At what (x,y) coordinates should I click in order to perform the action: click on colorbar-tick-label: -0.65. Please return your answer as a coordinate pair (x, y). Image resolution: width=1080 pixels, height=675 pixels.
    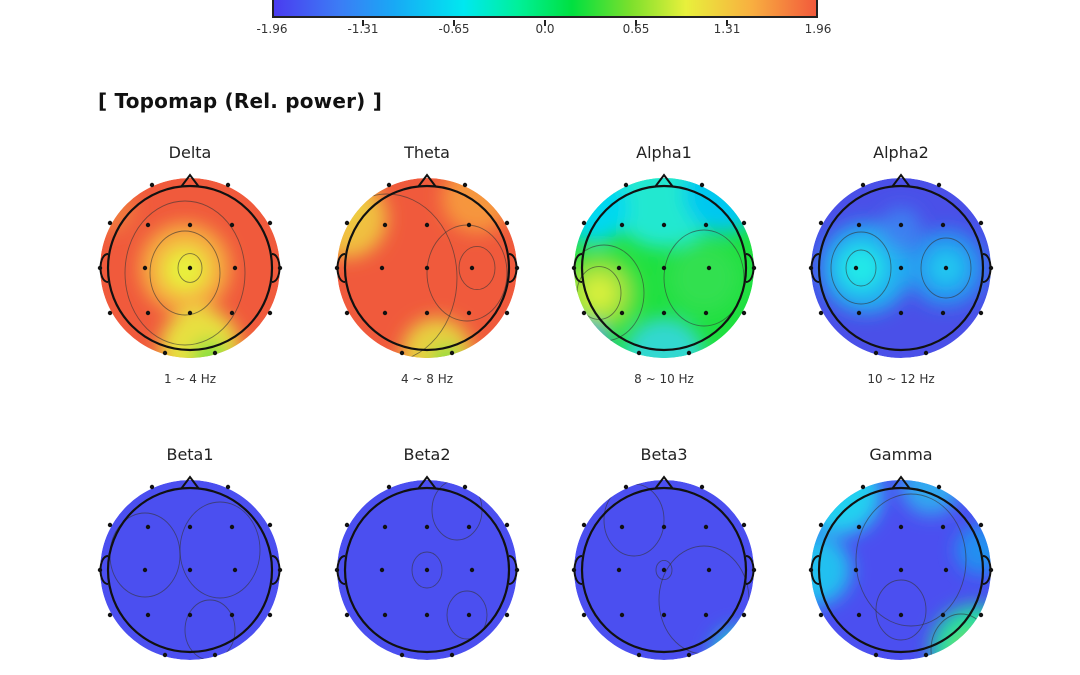
    Looking at the image, I should click on (454, 29).